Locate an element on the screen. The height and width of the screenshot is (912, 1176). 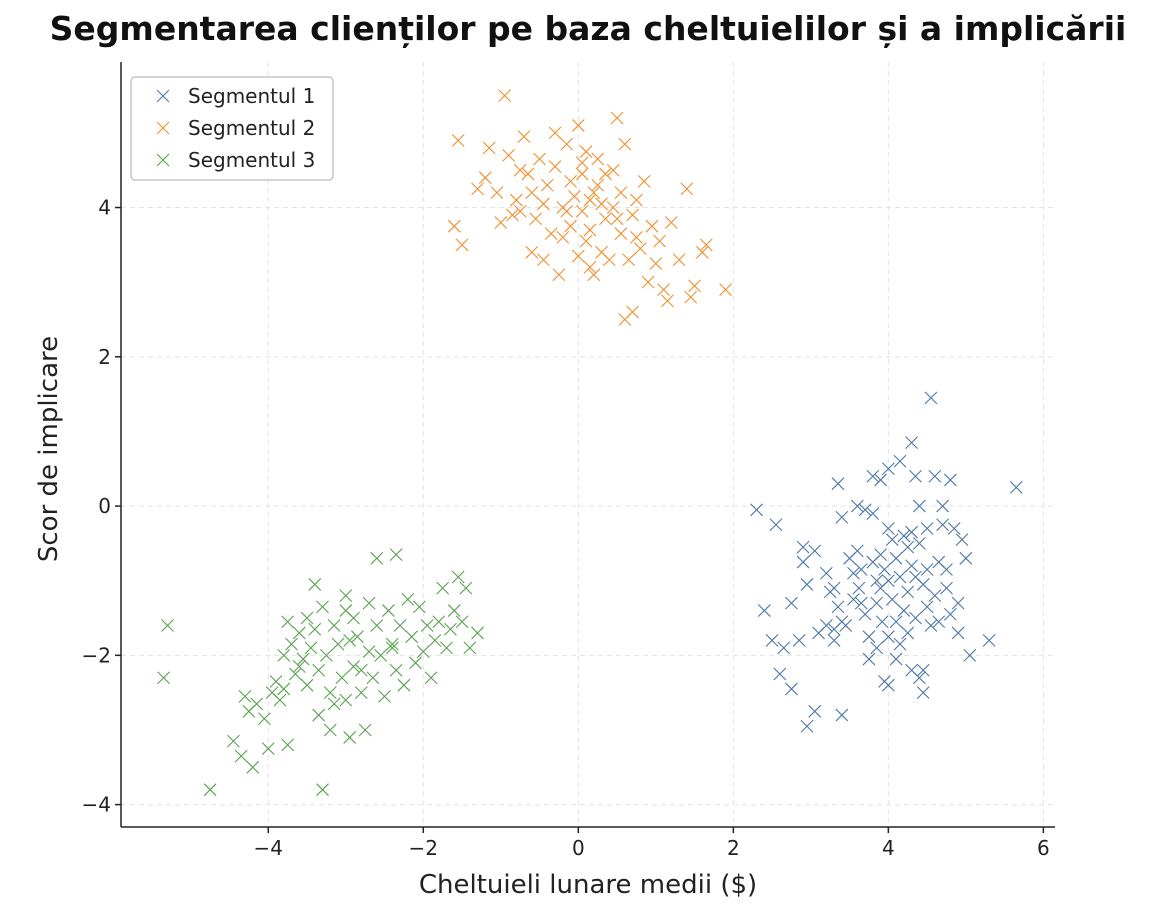
legend-label: Segmentul 1 is located at coordinates (251, 96).